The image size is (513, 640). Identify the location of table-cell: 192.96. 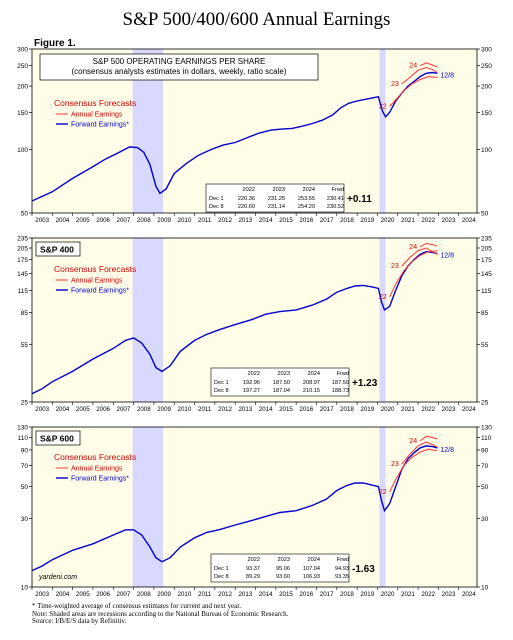
(251, 383).